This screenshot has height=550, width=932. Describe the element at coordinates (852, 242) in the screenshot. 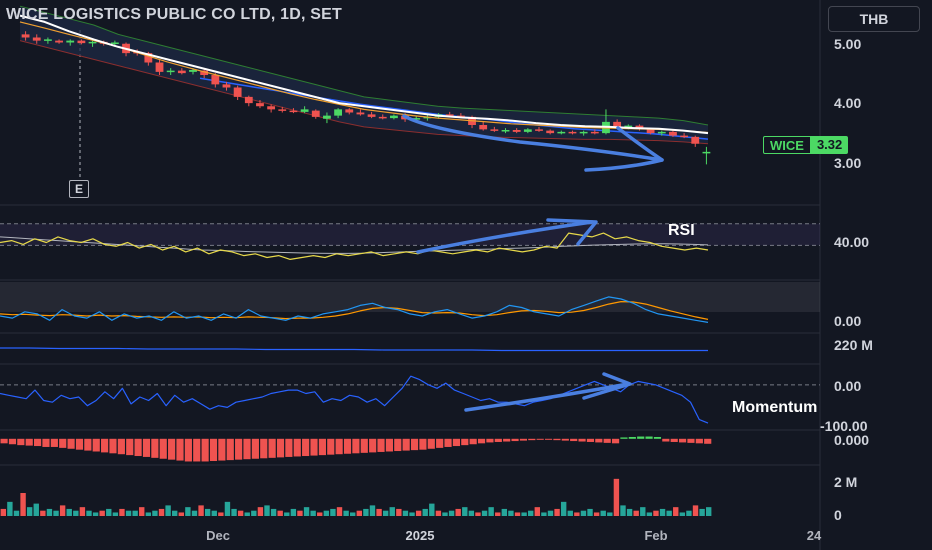

I see `rsi-tick: 40.00` at that location.